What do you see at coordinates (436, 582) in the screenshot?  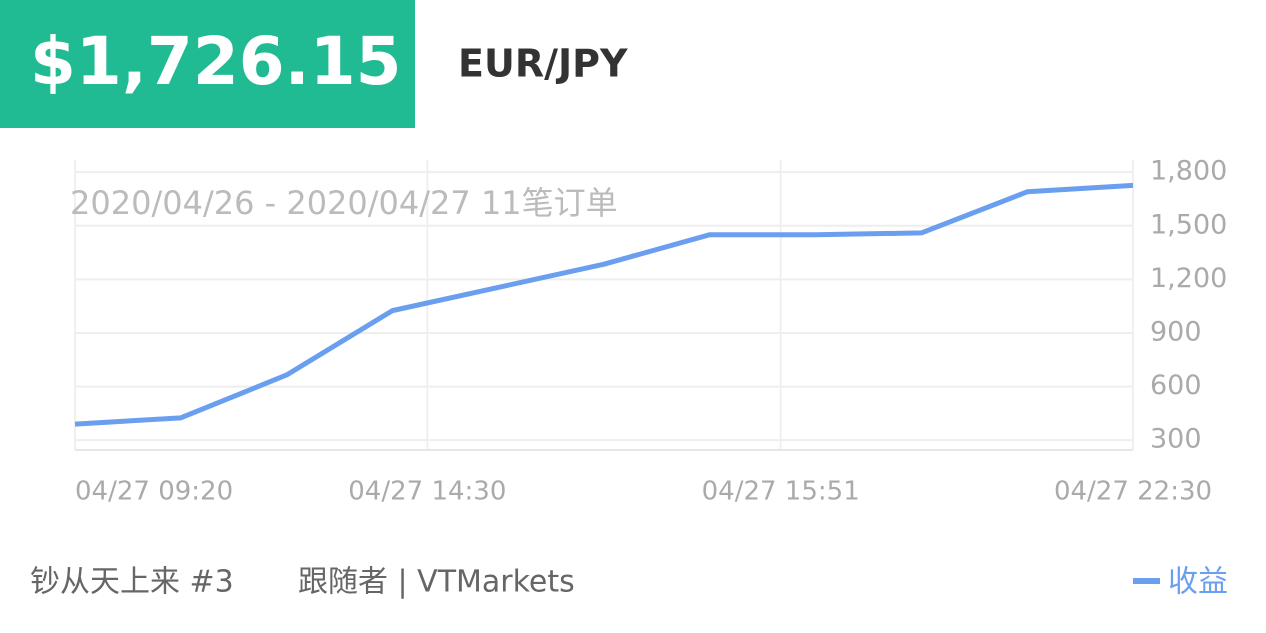 I see `account-role: 跟随者 | VTMarkets` at bounding box center [436, 582].